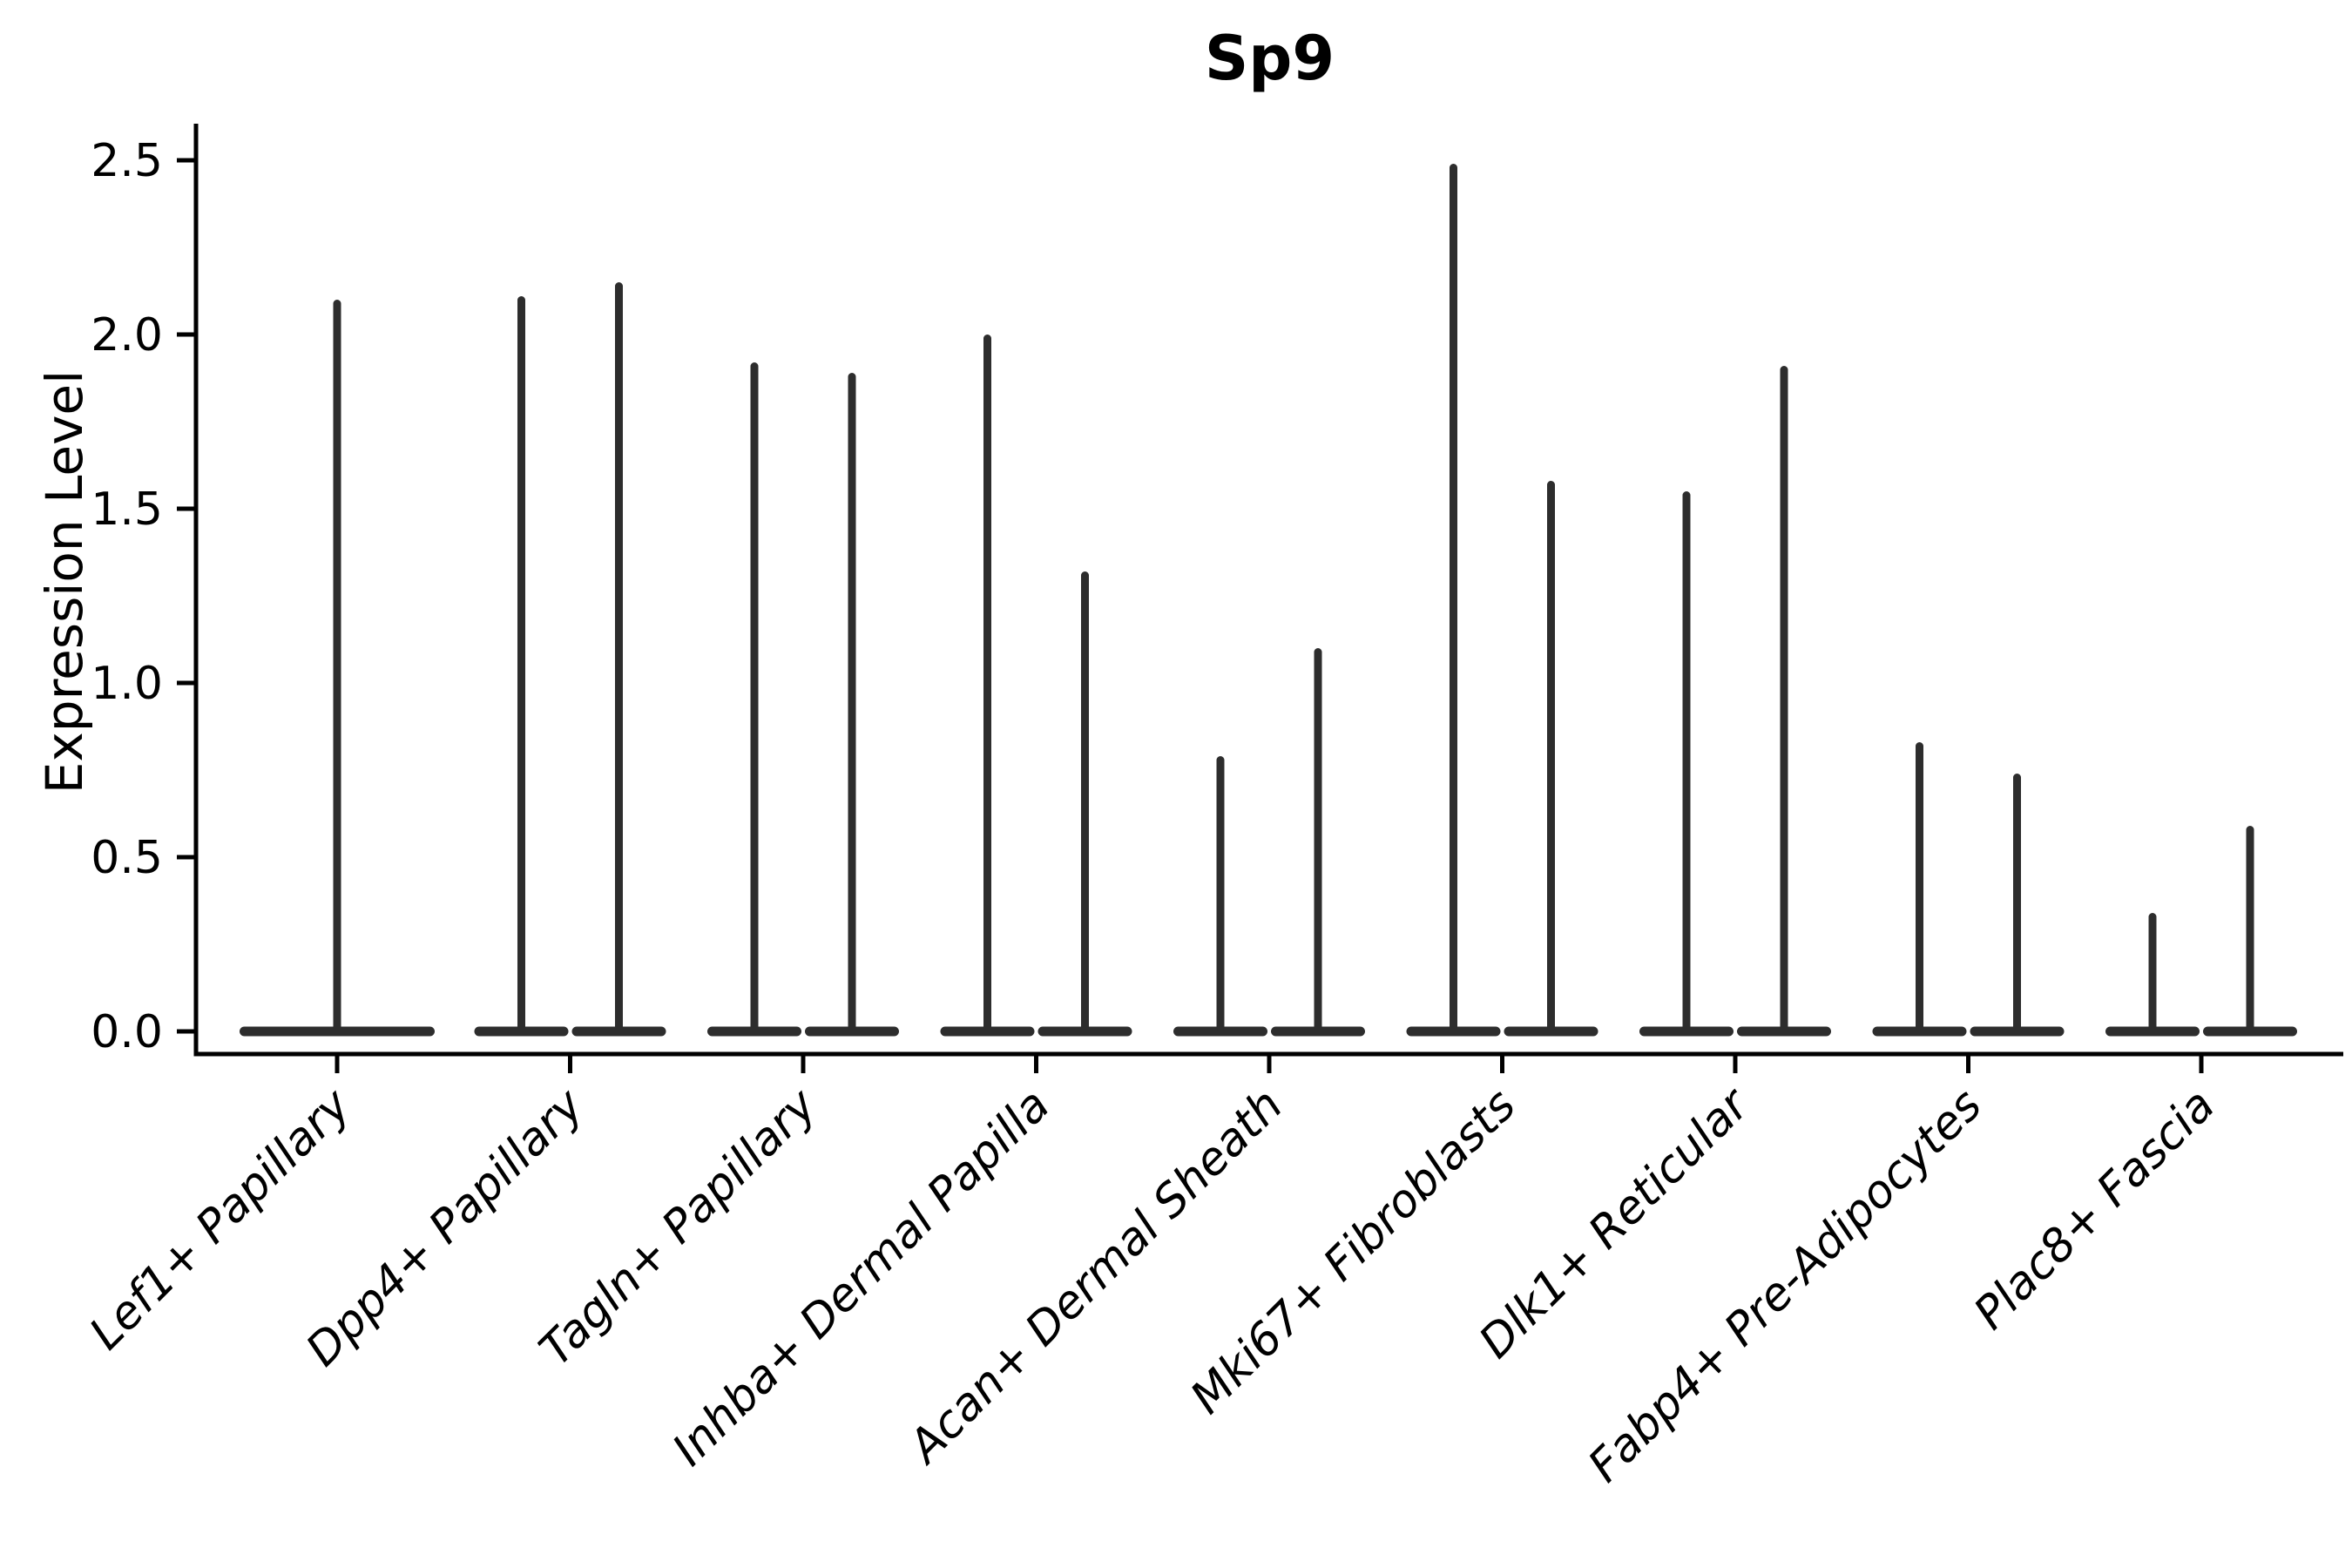 The image size is (2352, 1568). I want to click on x-tick-label: Inhba+ Dermal Papilla, so click(861, 1278).